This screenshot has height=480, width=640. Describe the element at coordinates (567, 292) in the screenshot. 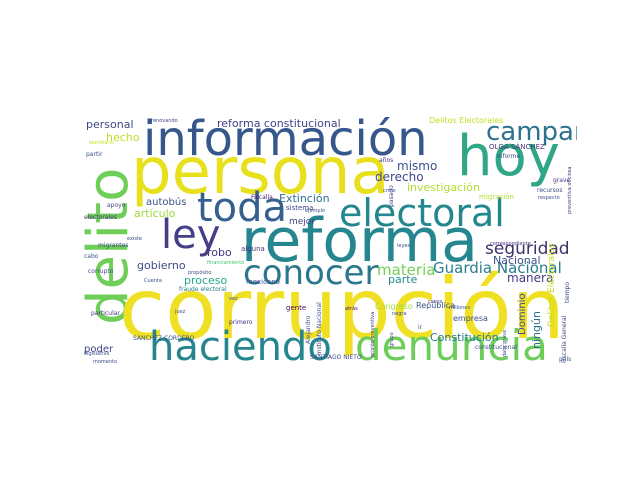

I see `word-tiempo: tiempo` at that location.